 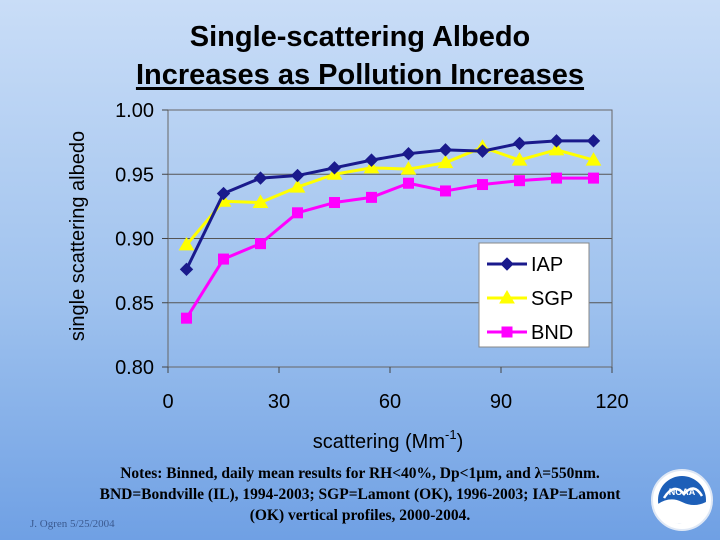 I want to click on legend-label: SGP, so click(x=552, y=299).